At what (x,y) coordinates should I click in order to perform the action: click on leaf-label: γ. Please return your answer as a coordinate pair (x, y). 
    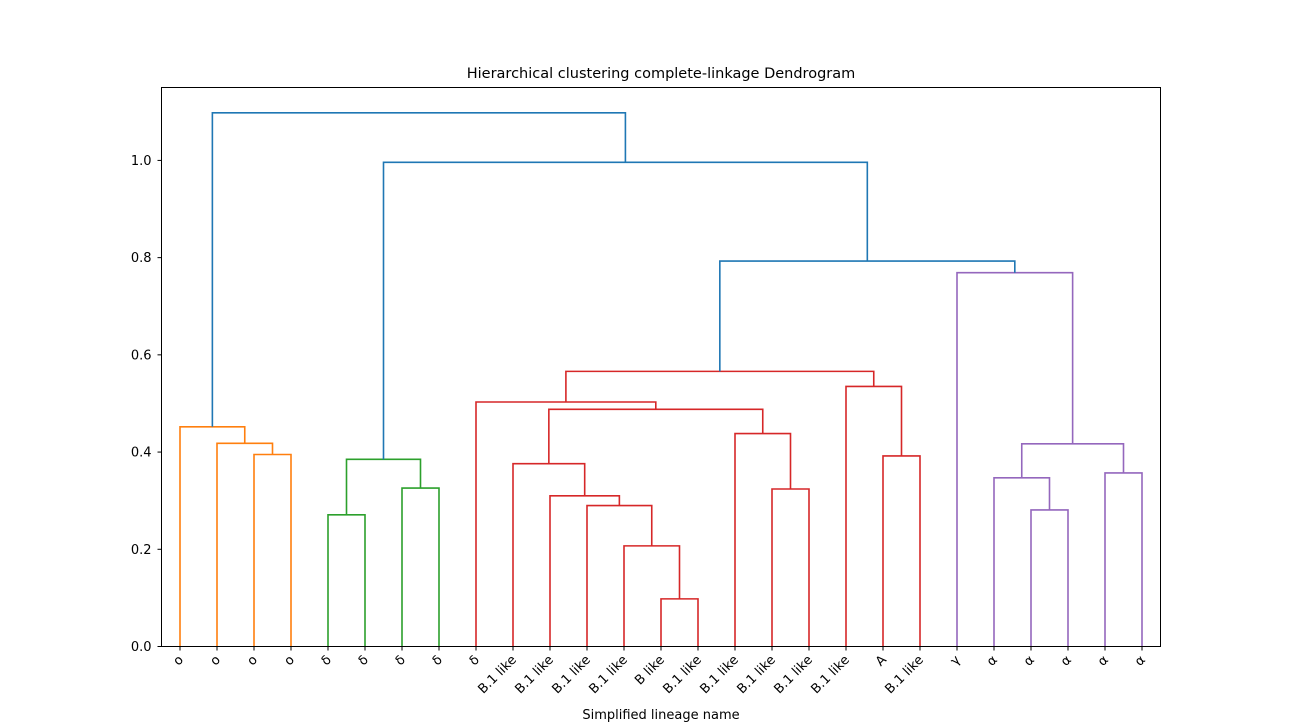
    Looking at the image, I should click on (956, 661).